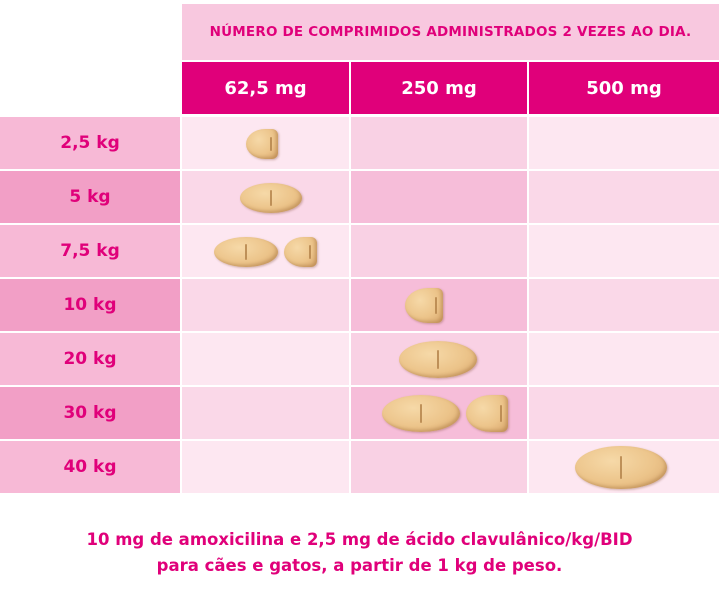  I want to click on weight-label: 20 kg, so click(90, 359).